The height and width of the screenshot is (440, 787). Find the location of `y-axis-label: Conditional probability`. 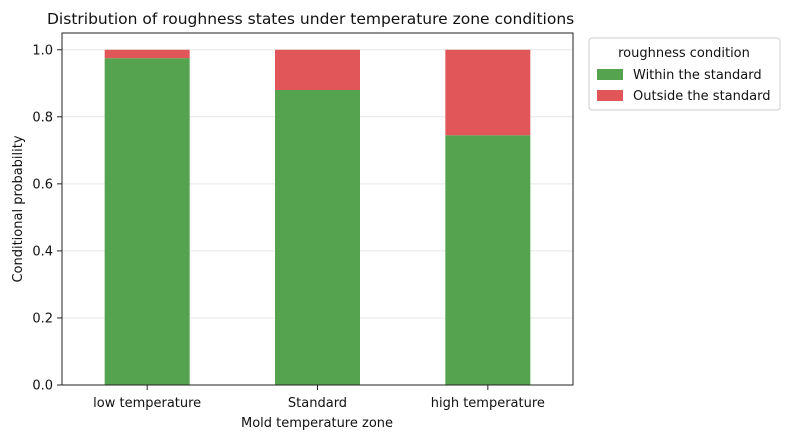

y-axis-label: Conditional probability is located at coordinates (18, 208).